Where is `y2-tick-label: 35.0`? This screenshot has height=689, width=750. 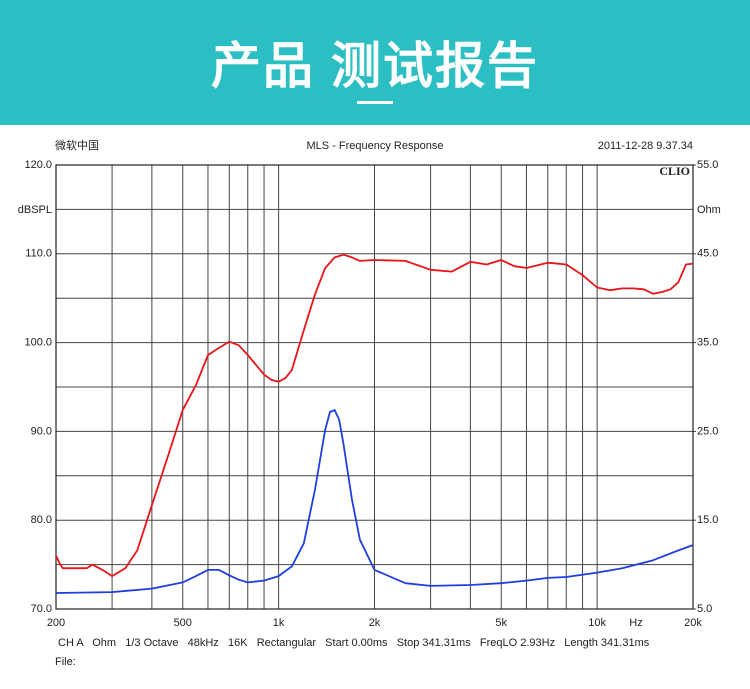 y2-tick-label: 35.0 is located at coordinates (707, 343).